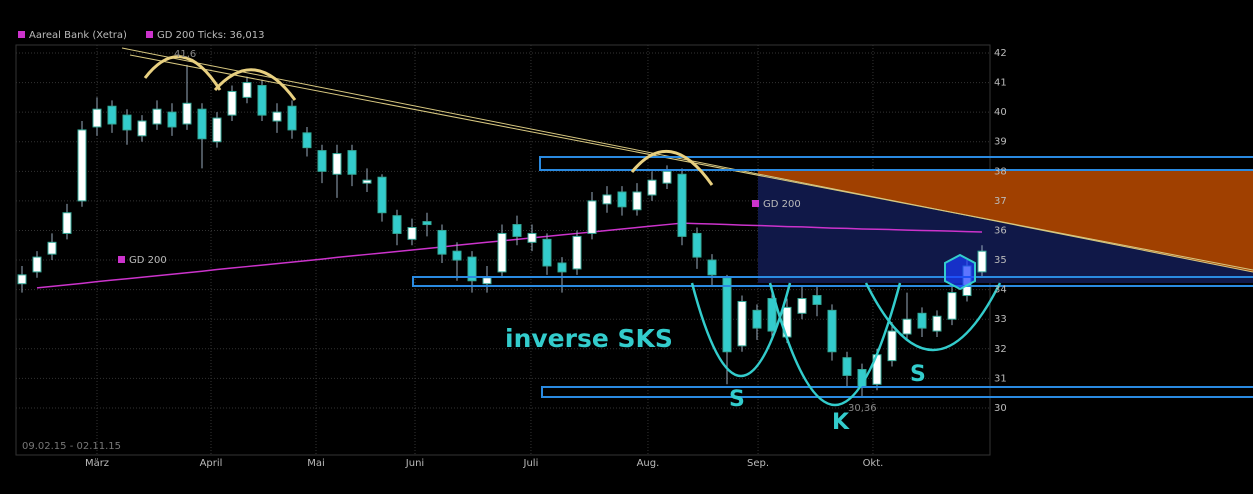 The width and height of the screenshot is (1253, 494). I want to click on x-tick-label: Sep., so click(758, 463).